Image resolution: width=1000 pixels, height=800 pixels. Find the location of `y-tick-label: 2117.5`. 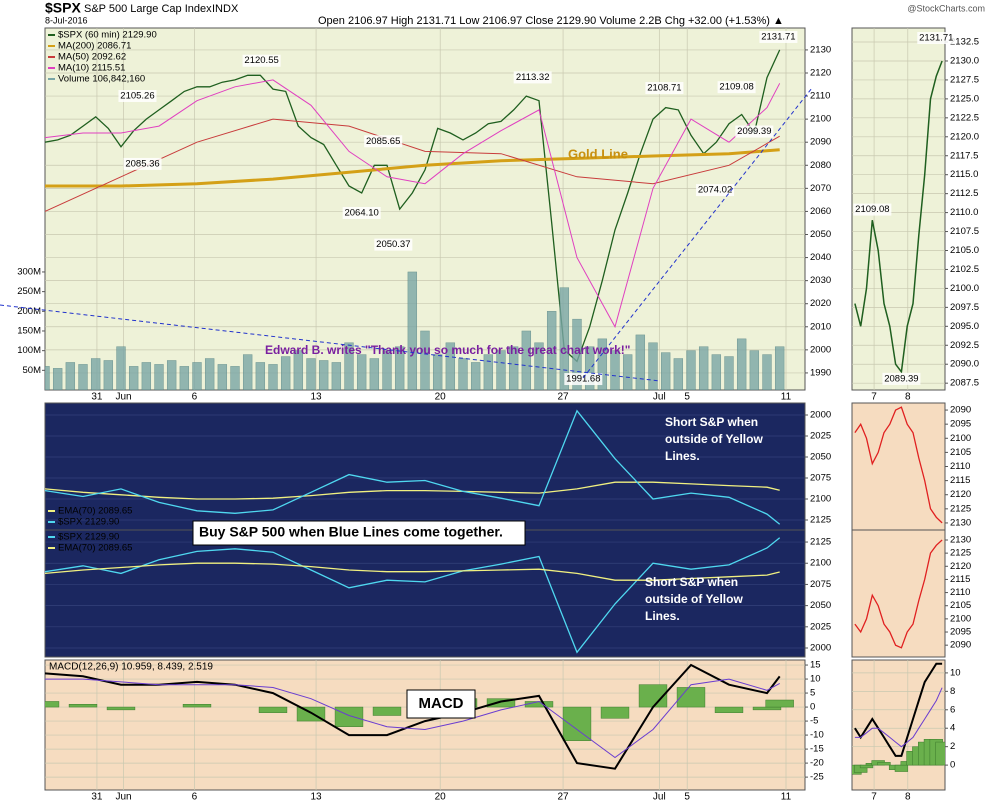

y-tick-label: 2117.5 is located at coordinates (964, 155).